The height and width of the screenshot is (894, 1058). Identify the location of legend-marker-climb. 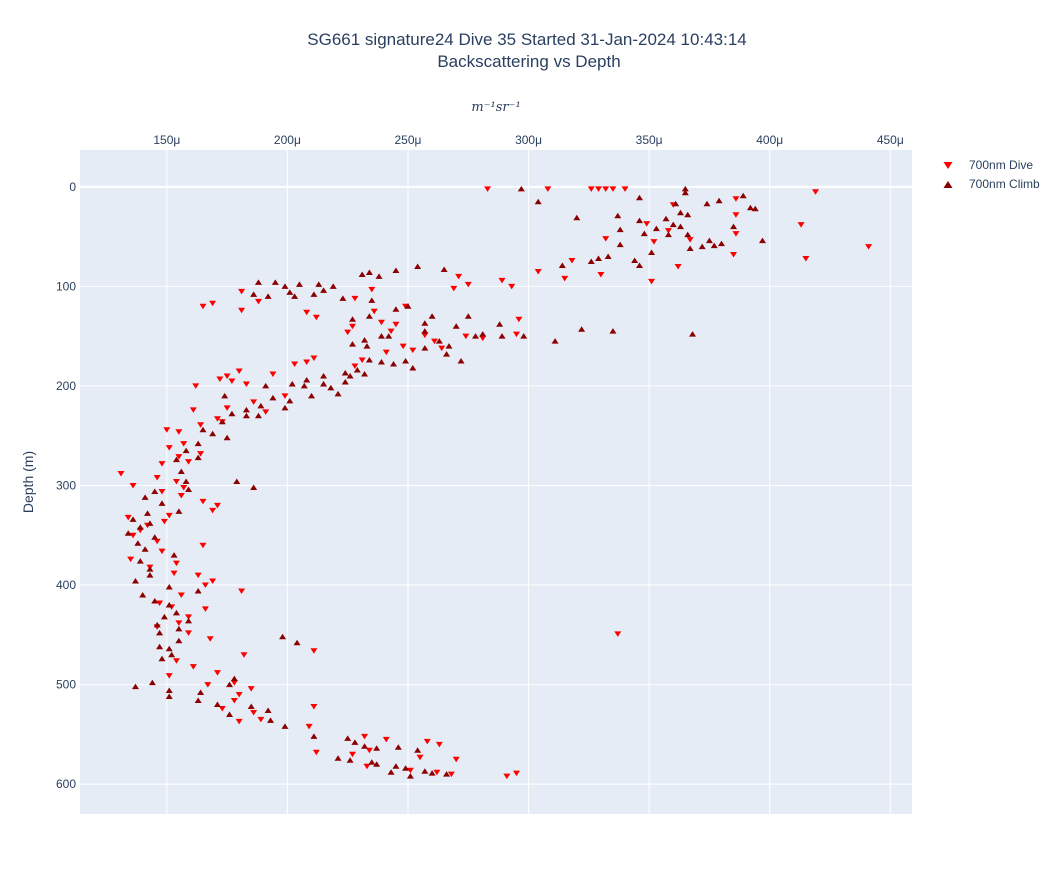
(948, 184).